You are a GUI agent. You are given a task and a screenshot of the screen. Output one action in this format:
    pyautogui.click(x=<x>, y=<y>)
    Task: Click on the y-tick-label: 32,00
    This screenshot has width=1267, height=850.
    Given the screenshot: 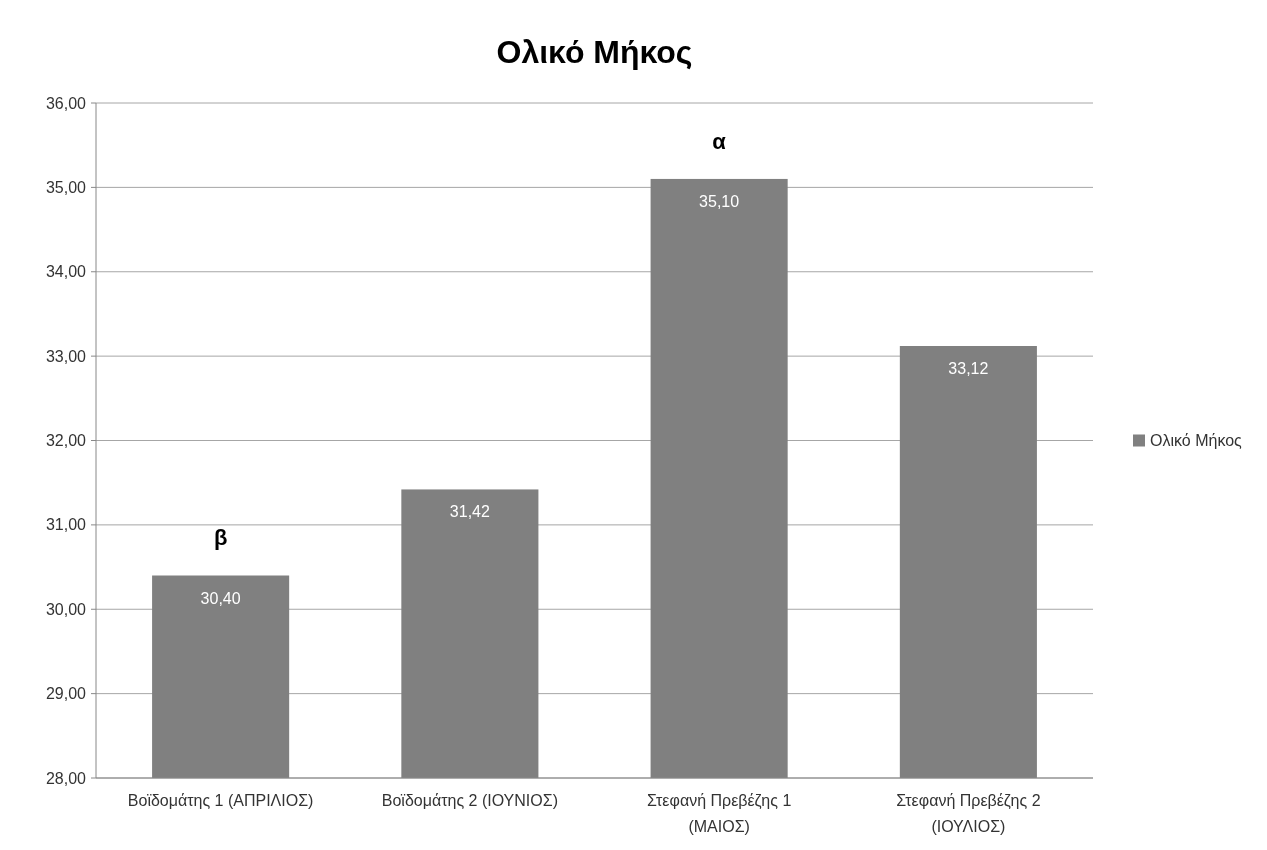 What is the action you would take?
    pyautogui.click(x=66, y=441)
    